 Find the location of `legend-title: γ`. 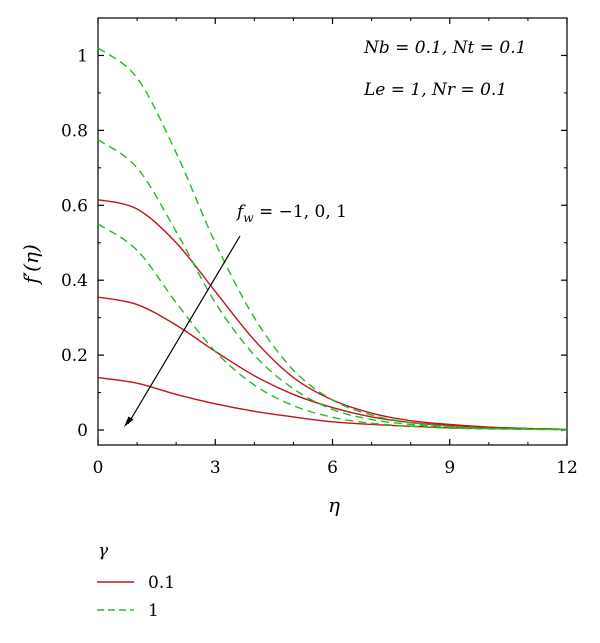

legend-title: γ is located at coordinates (103, 551).